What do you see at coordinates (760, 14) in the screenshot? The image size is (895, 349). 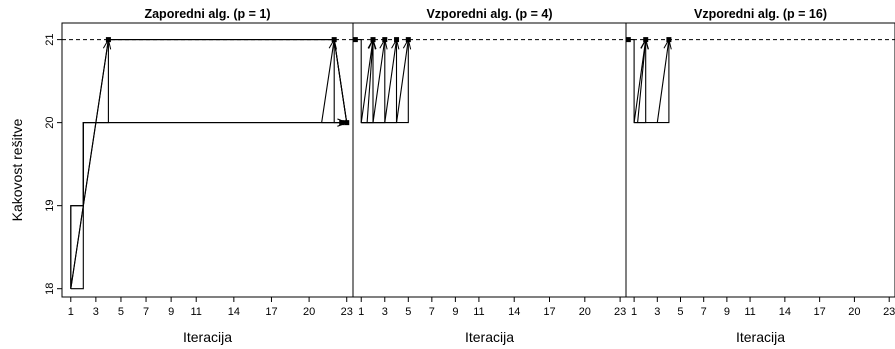 I see `panel-title: Vzporedni alg. (p = 16)` at bounding box center [760, 14].